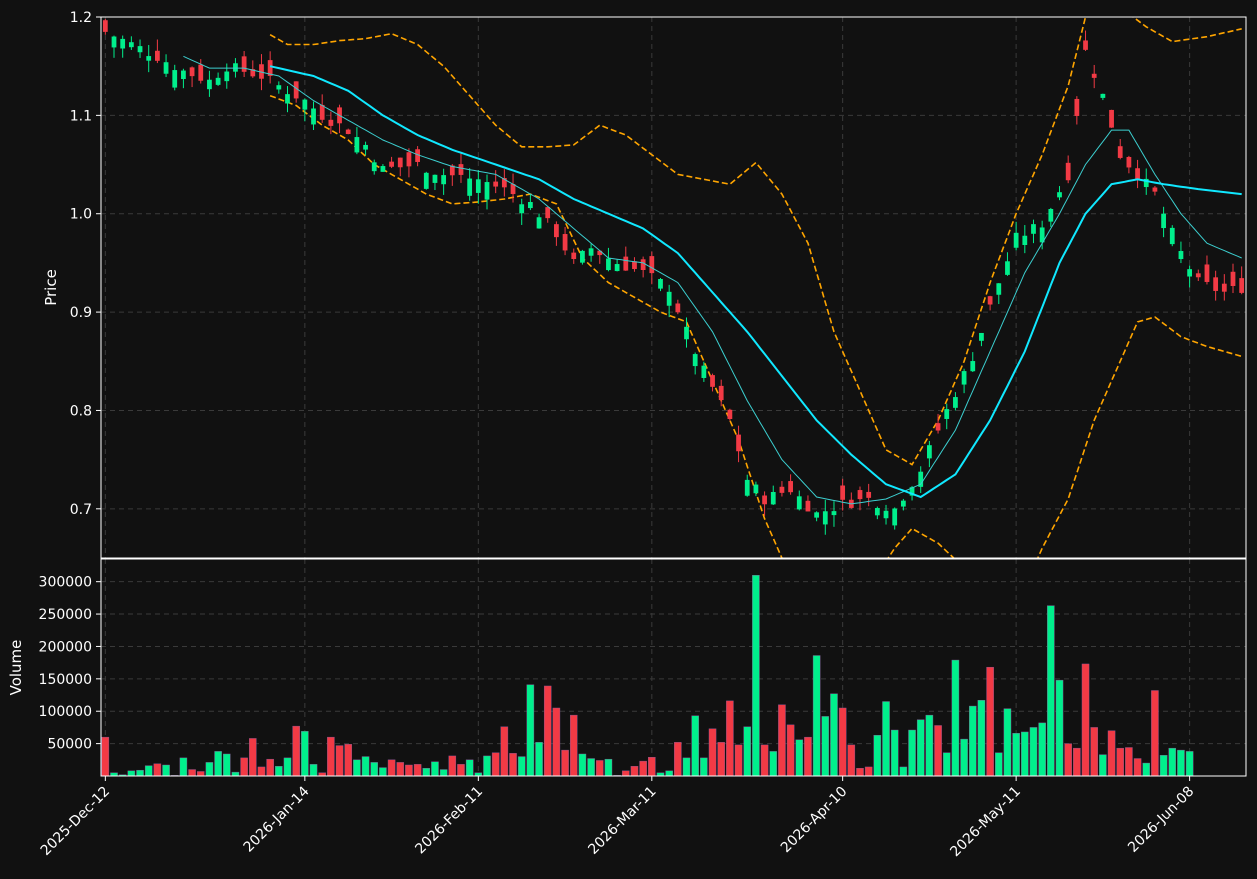  What do you see at coordinates (81, 116) in the screenshot?
I see `price-tick-label: 1.1` at bounding box center [81, 116].